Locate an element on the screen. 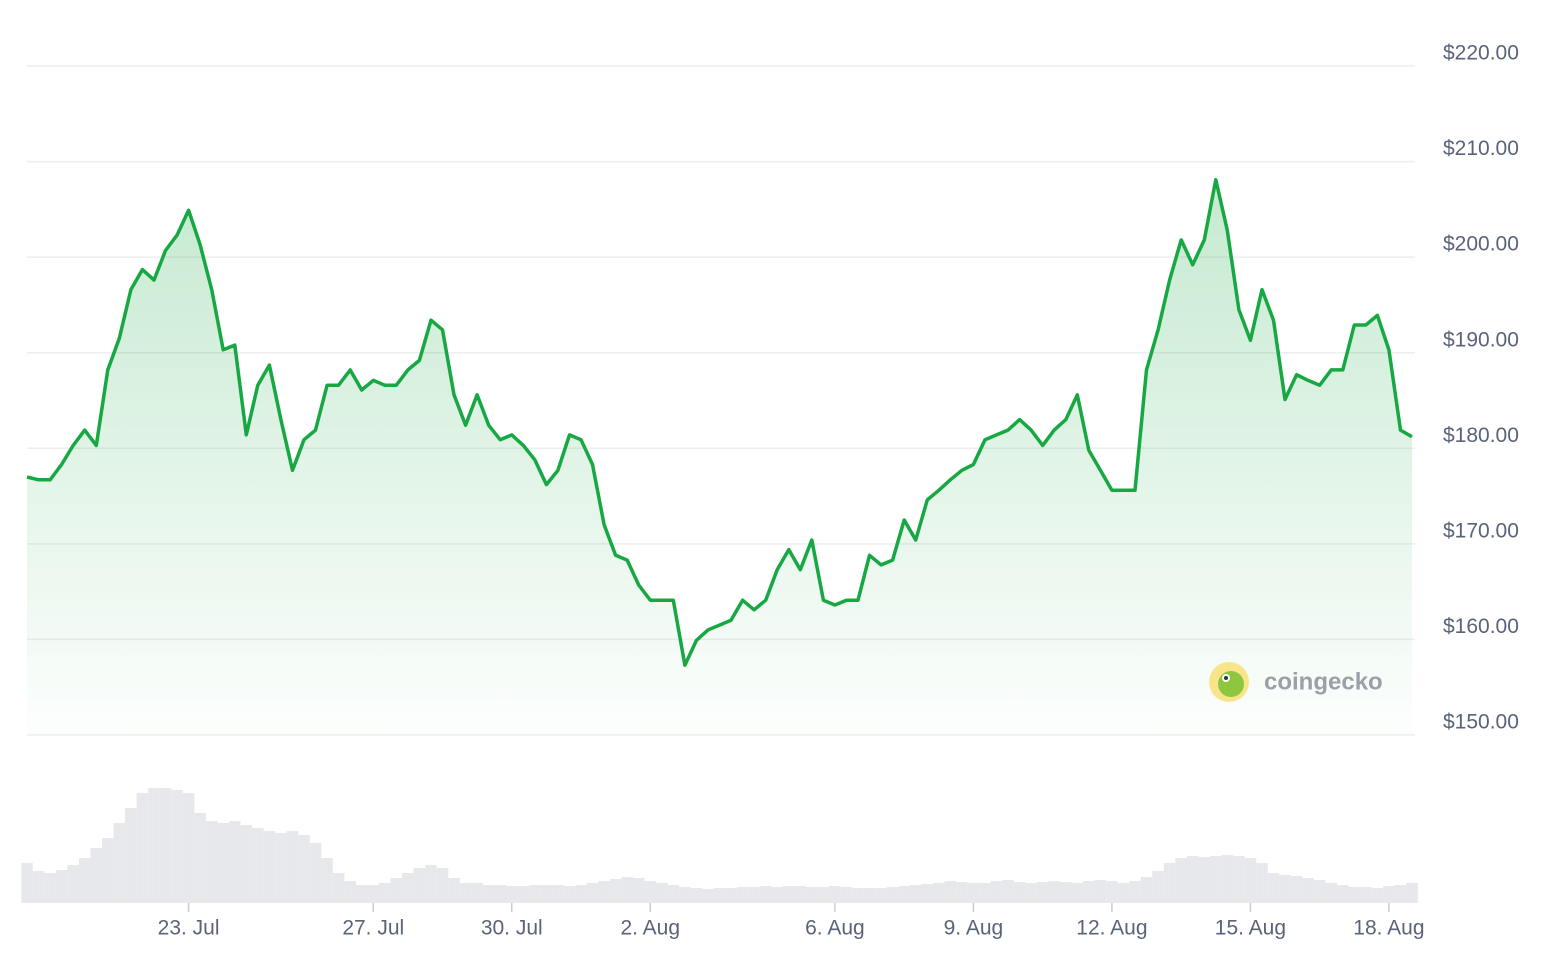  x-tick-label: 30. Jul is located at coordinates (512, 928).